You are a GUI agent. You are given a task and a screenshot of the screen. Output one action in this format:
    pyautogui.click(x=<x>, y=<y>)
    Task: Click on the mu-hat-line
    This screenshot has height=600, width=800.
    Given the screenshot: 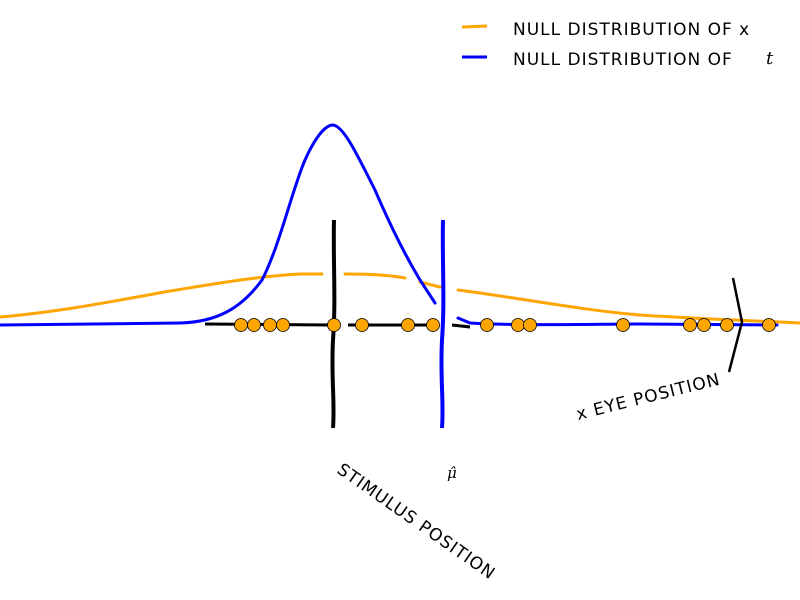 What is the action you would take?
    pyautogui.click(x=442, y=324)
    